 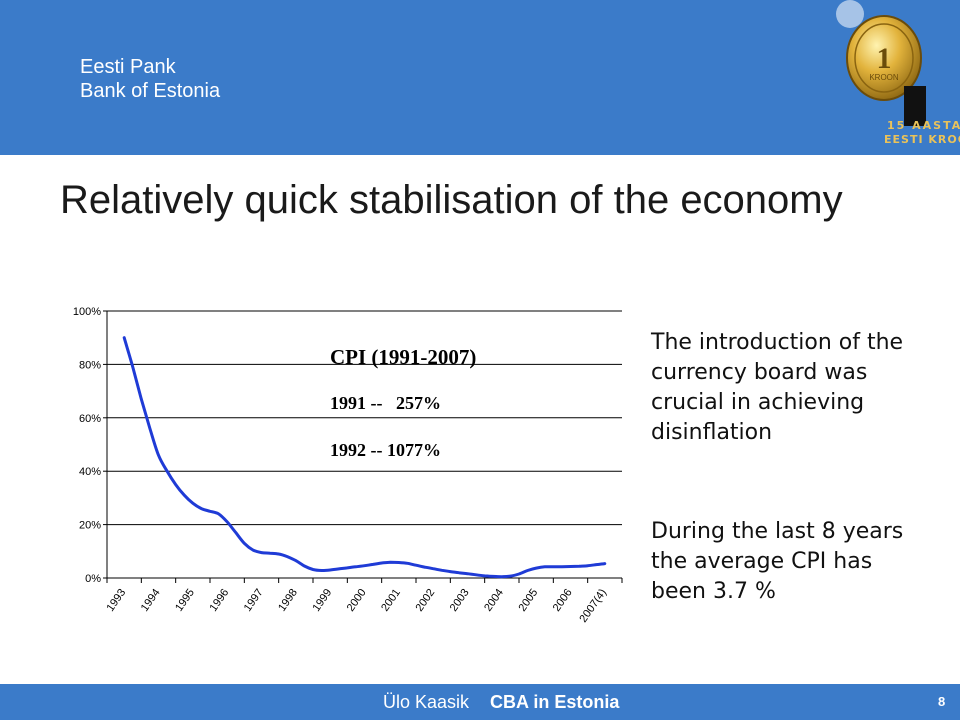 What do you see at coordinates (151, 600) in the screenshot?
I see `x-tick-label: 1994` at bounding box center [151, 600].